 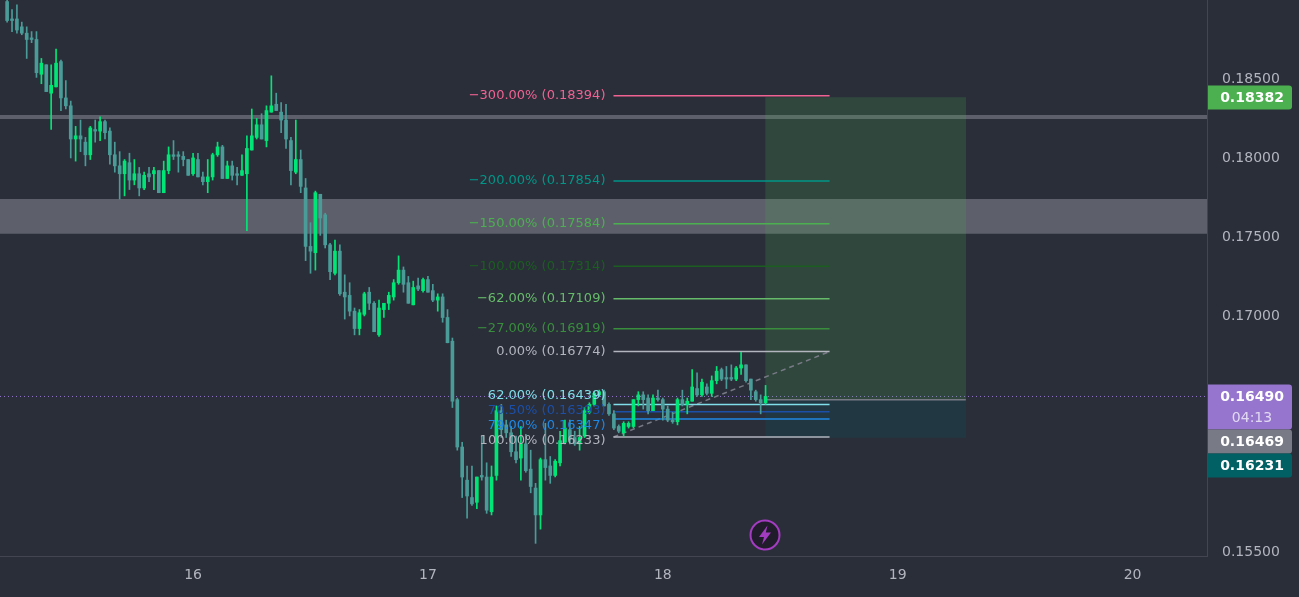 What do you see at coordinates (1251, 551) in the screenshot?
I see `y-tick-label: 0.15500` at bounding box center [1251, 551].